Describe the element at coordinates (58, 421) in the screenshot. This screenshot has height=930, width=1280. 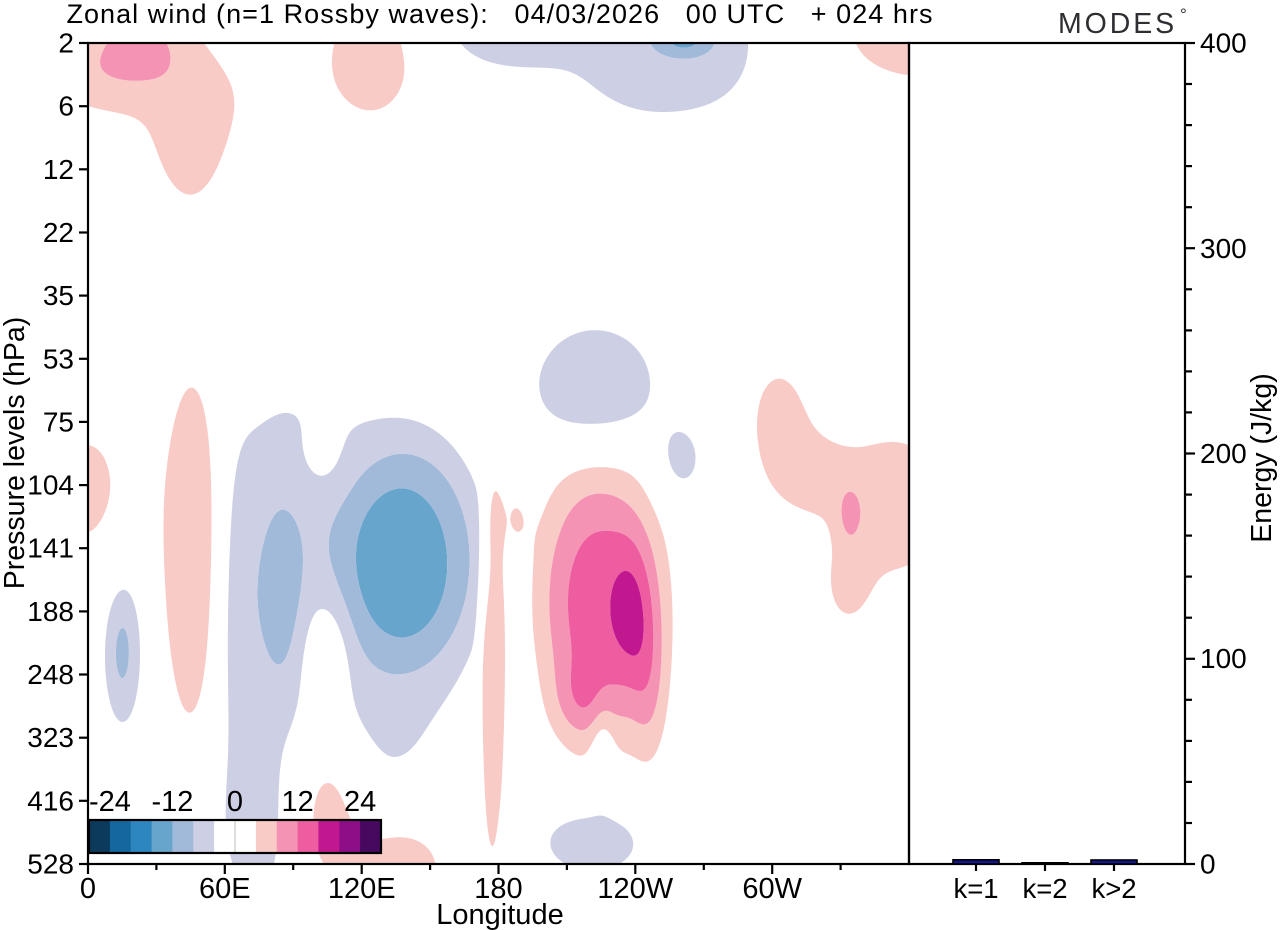
I see `svg-text: 75` at that location.